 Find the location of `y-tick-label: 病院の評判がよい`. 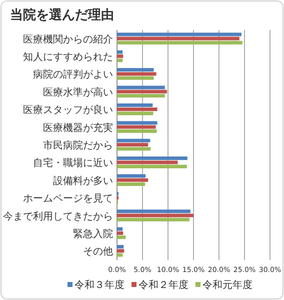

y-tick-label: 病院の評判がよい is located at coordinates (73, 74).